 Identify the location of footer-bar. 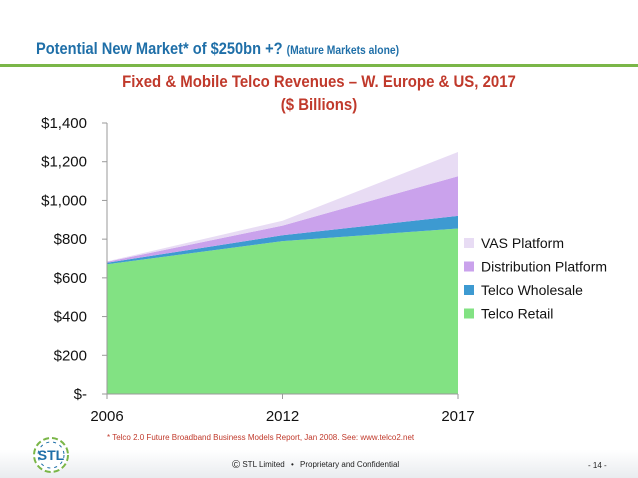
(319, 464).